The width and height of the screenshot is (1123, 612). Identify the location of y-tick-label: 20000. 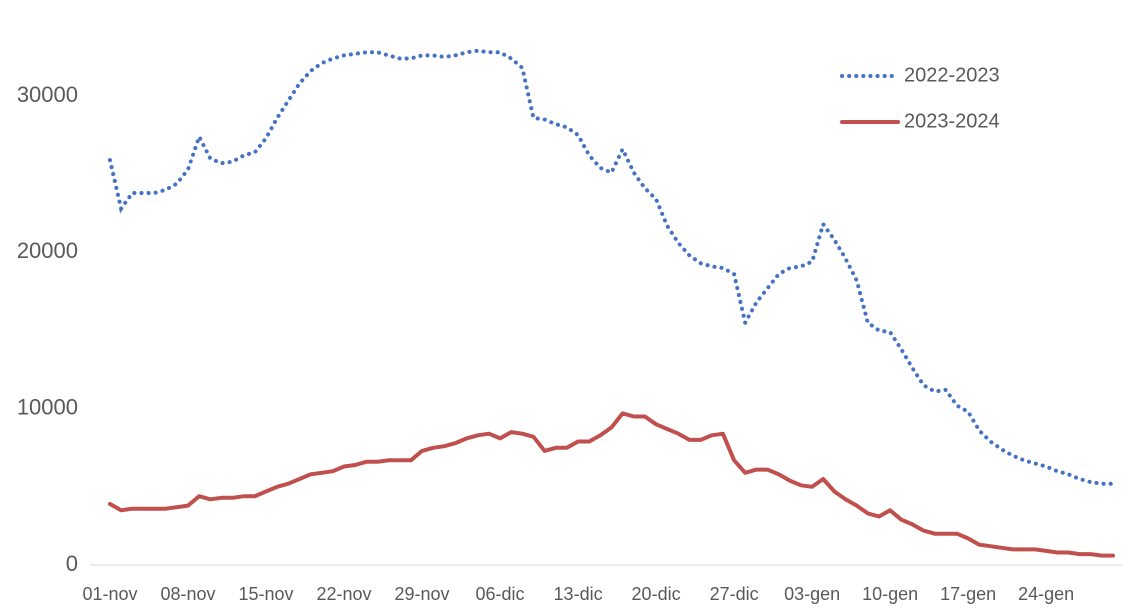
(47, 250).